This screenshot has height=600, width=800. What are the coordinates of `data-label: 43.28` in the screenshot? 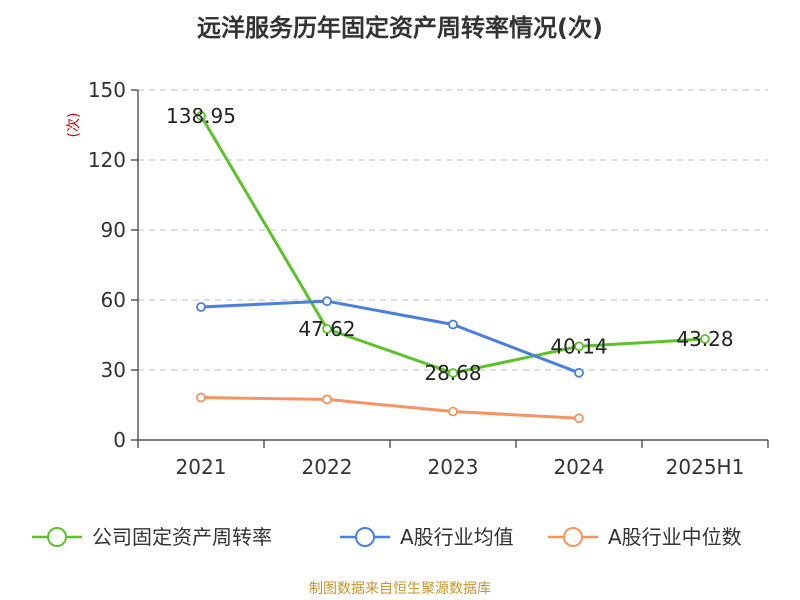 It's located at (704, 339).